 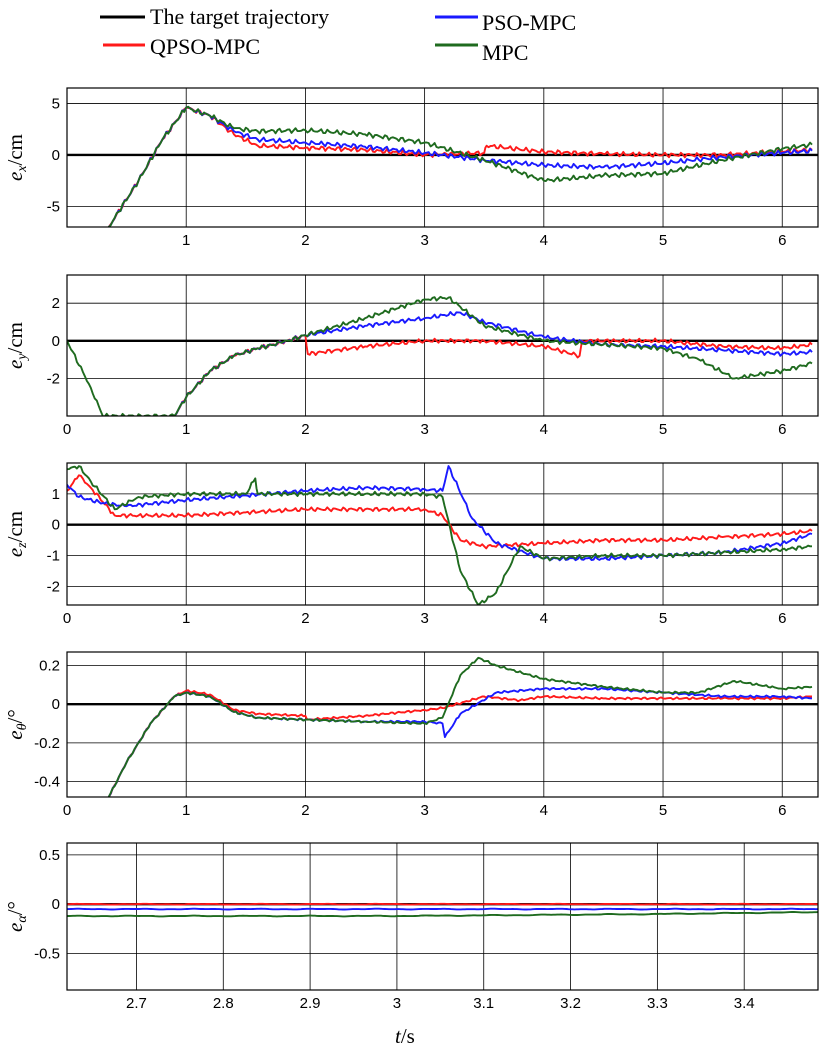 I want to click on y-tick-label: 5, so click(x=56, y=103).